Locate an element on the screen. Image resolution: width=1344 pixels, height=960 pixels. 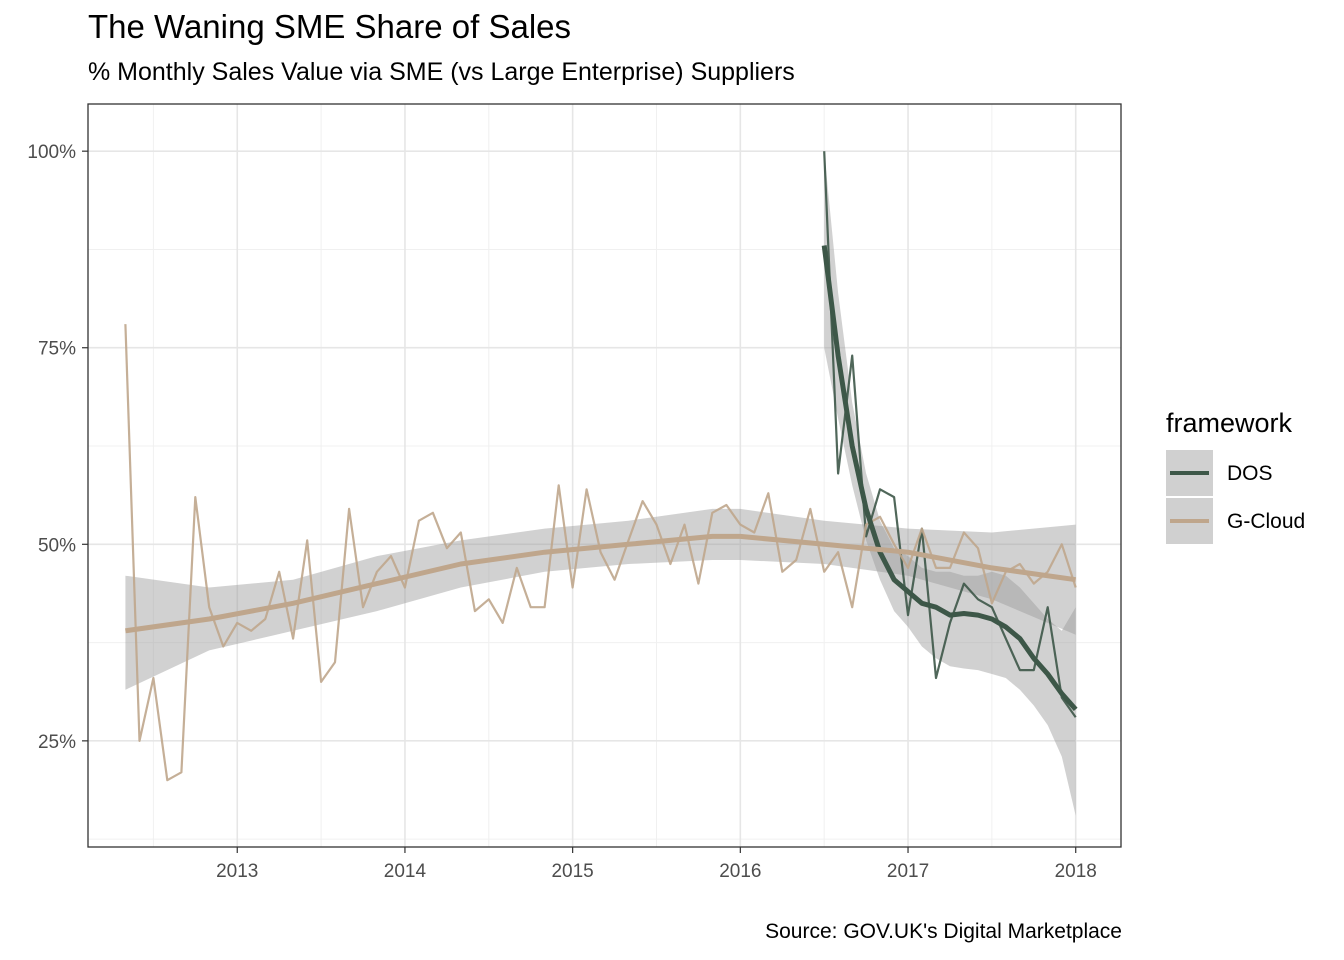
x-tick-label: 2014 is located at coordinates (405, 871).